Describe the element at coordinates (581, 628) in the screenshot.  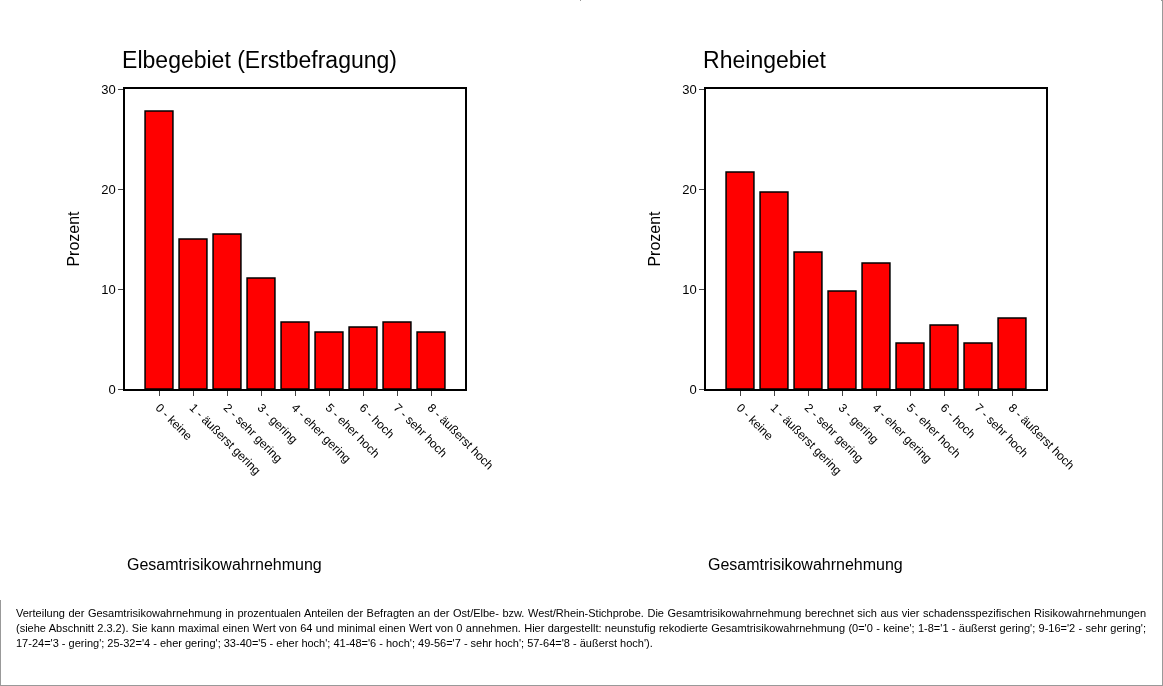
I see `text: Verteilung der Gesamtrisikowahrnehmung in prozentualen Anteilen der Befragten an der Ost/Elbe- bzw. West/Rhein-Stichprobe. Die Gesamtrisikowahrnehmung berechnet sich aus vier schadensspezifischen Risikowahrnehmungen (siehe Abschnitt 2.3.2). Sie kann maximal einen Wert von 64 und minimal einen Wert von 0 annehmen. Hier dargestellt: neunstufig rekodierte Gesamtrisikowahrnehmung (0='0 - keine'; 1-8='1 - äußerst gering'; 9-16='2 - sehr gering'; 17-24='3 - gering'; 25-32='4 - eher gering'; 33-40='5 - eher hoch'; 41-48='6 - hoch'; 49-56='7 - sehr hoch'; 57-64='8 - äußerst hoch').` at that location.